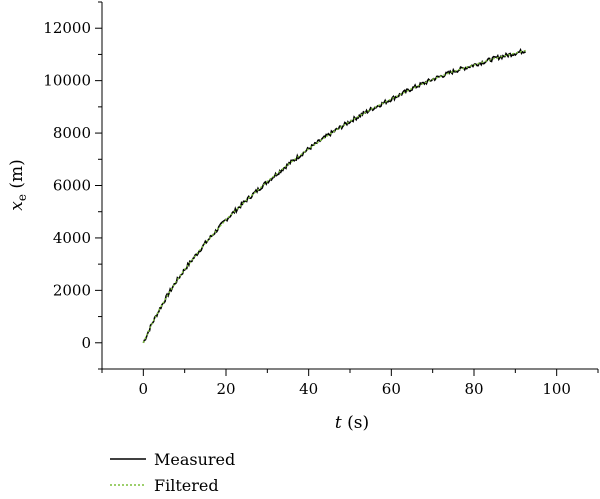 The width and height of the screenshot is (600, 499). Describe the element at coordinates (308, 389) in the screenshot. I see `x-tick-label: 40` at that location.